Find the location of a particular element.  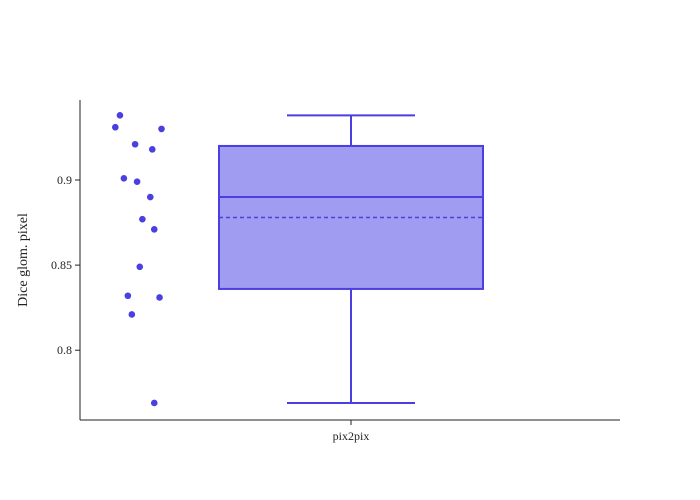

x-tick-label: pix2pix is located at coordinates (351, 436).